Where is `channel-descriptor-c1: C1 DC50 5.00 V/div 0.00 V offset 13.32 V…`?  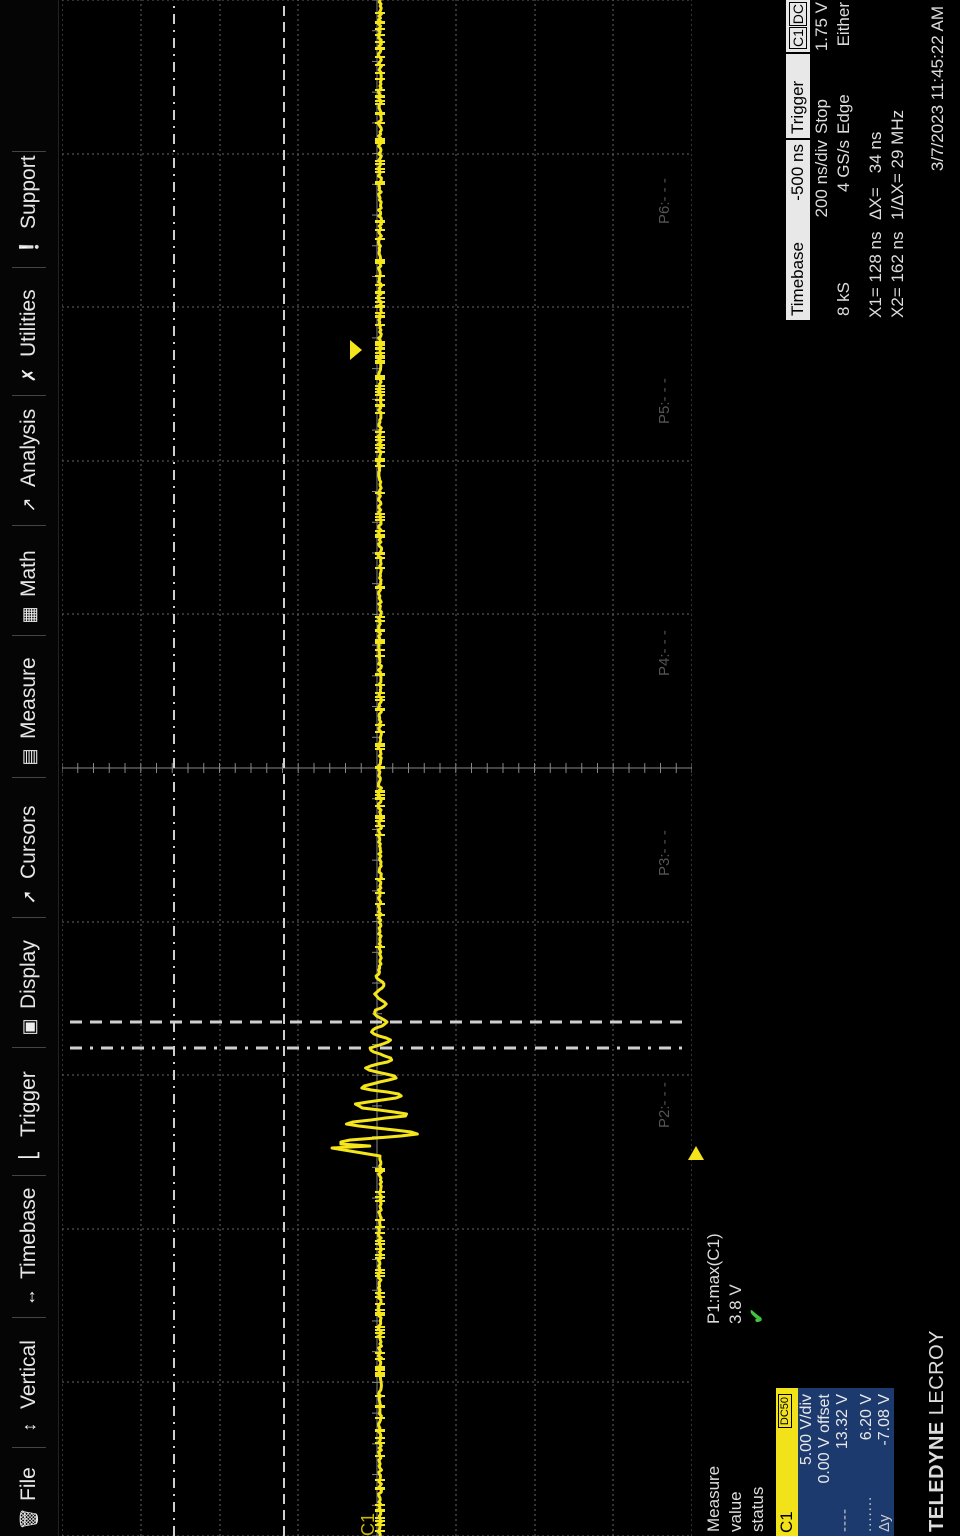
channel-descriptor-c1: C1 DC50 5.00 V/div 0.00 V offset 13.32 V… is located at coordinates (817, 1462).